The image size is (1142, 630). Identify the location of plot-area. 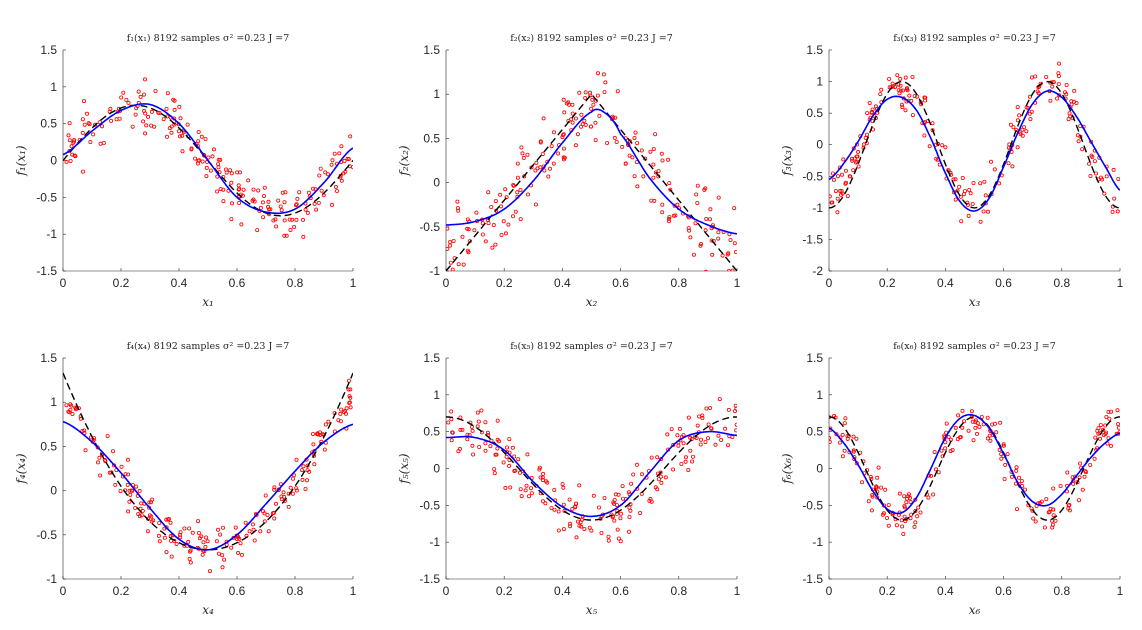
(591, 470).